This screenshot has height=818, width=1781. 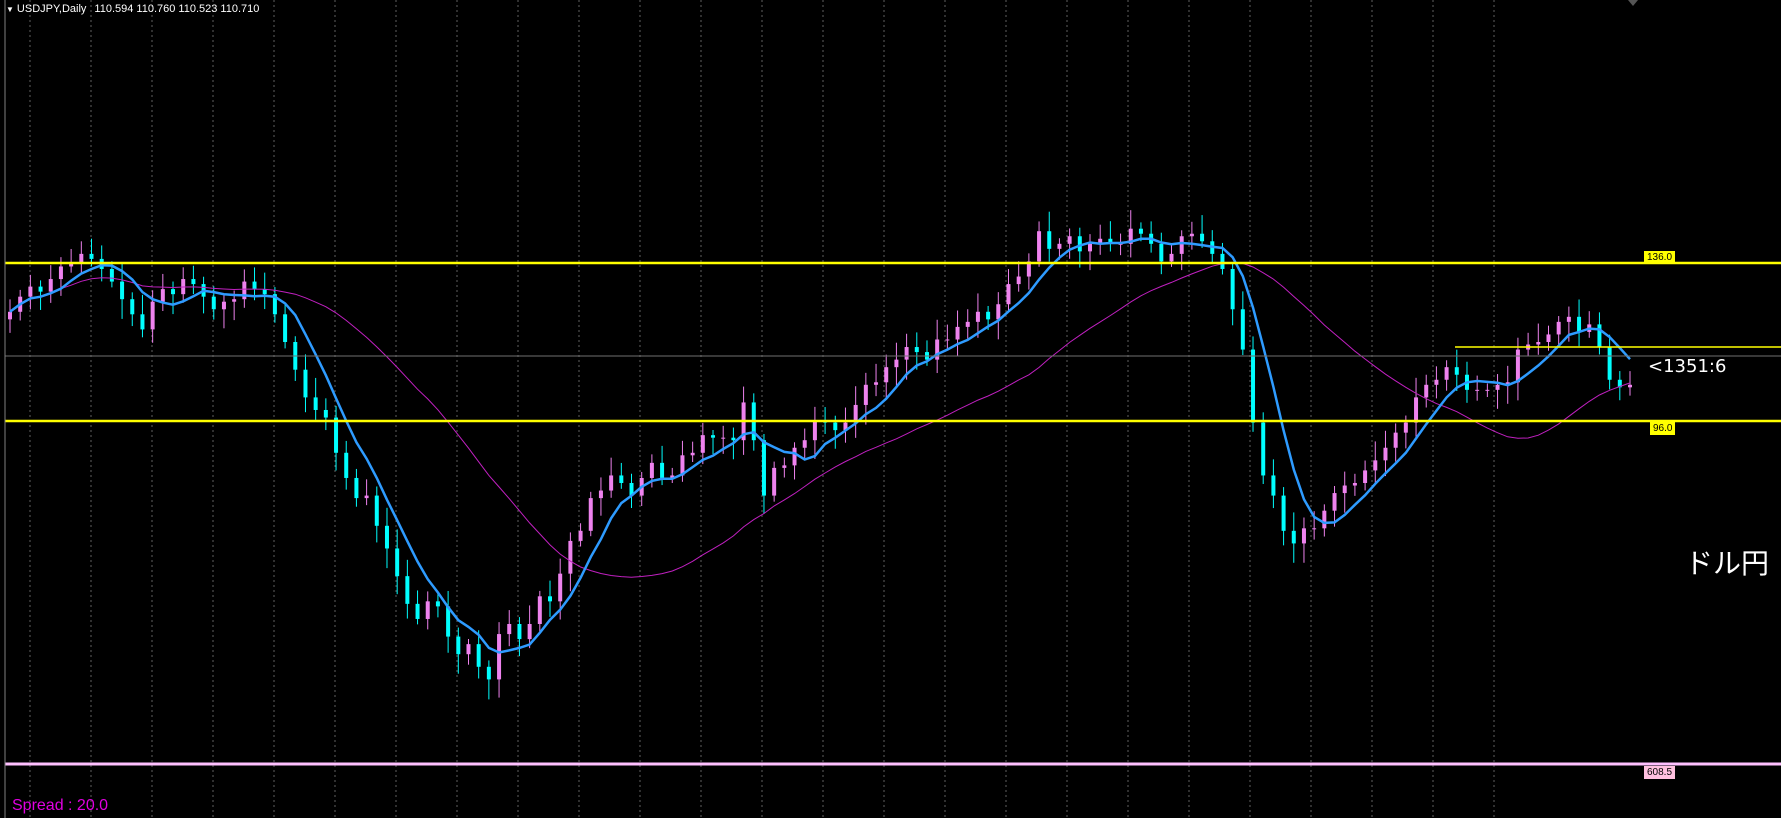 What do you see at coordinates (1733, 563) in the screenshot?
I see `jp-title-annotation: ドル円 日` at bounding box center [1733, 563].